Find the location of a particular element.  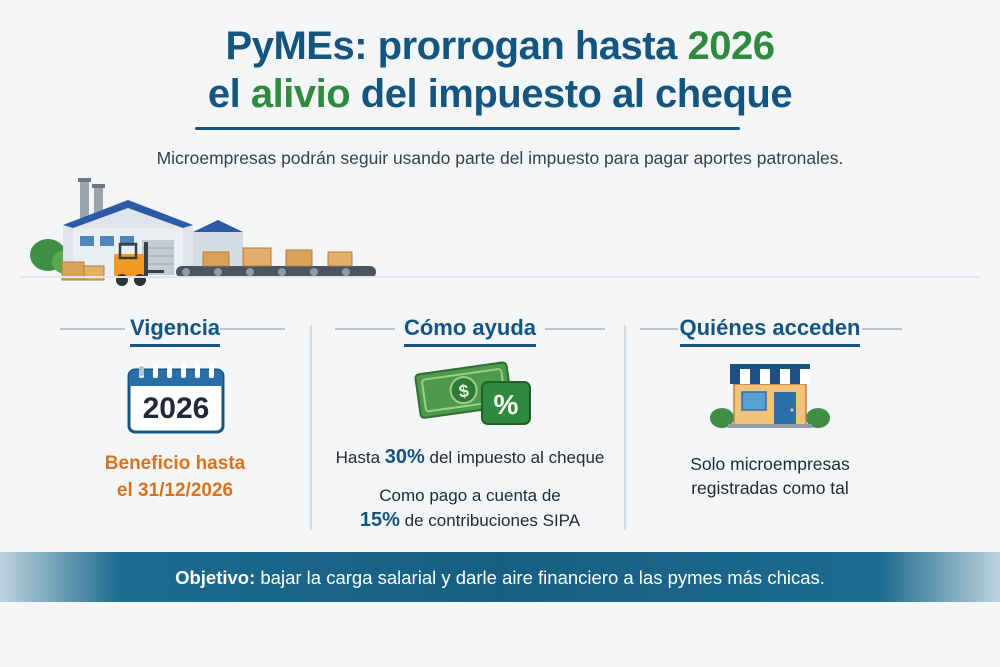

calendar-icon: 2026 is located at coordinates (176, 399).